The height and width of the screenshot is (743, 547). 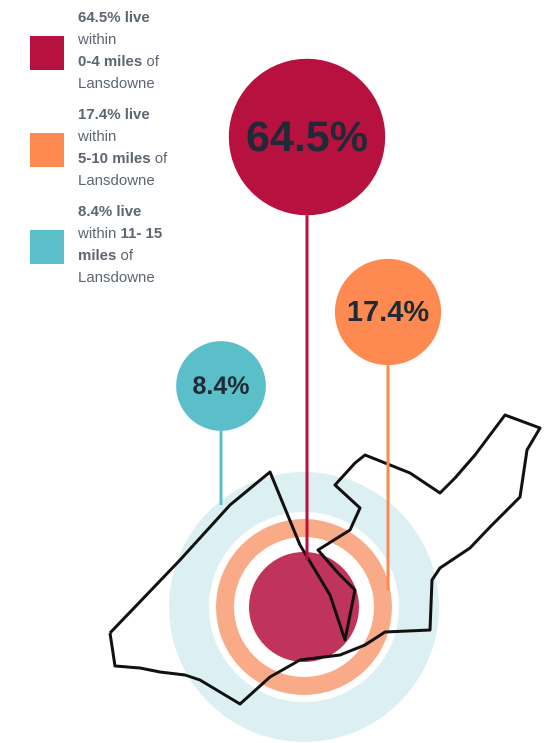 I want to click on legend-line: 5-10 miles of, so click(x=123, y=158).